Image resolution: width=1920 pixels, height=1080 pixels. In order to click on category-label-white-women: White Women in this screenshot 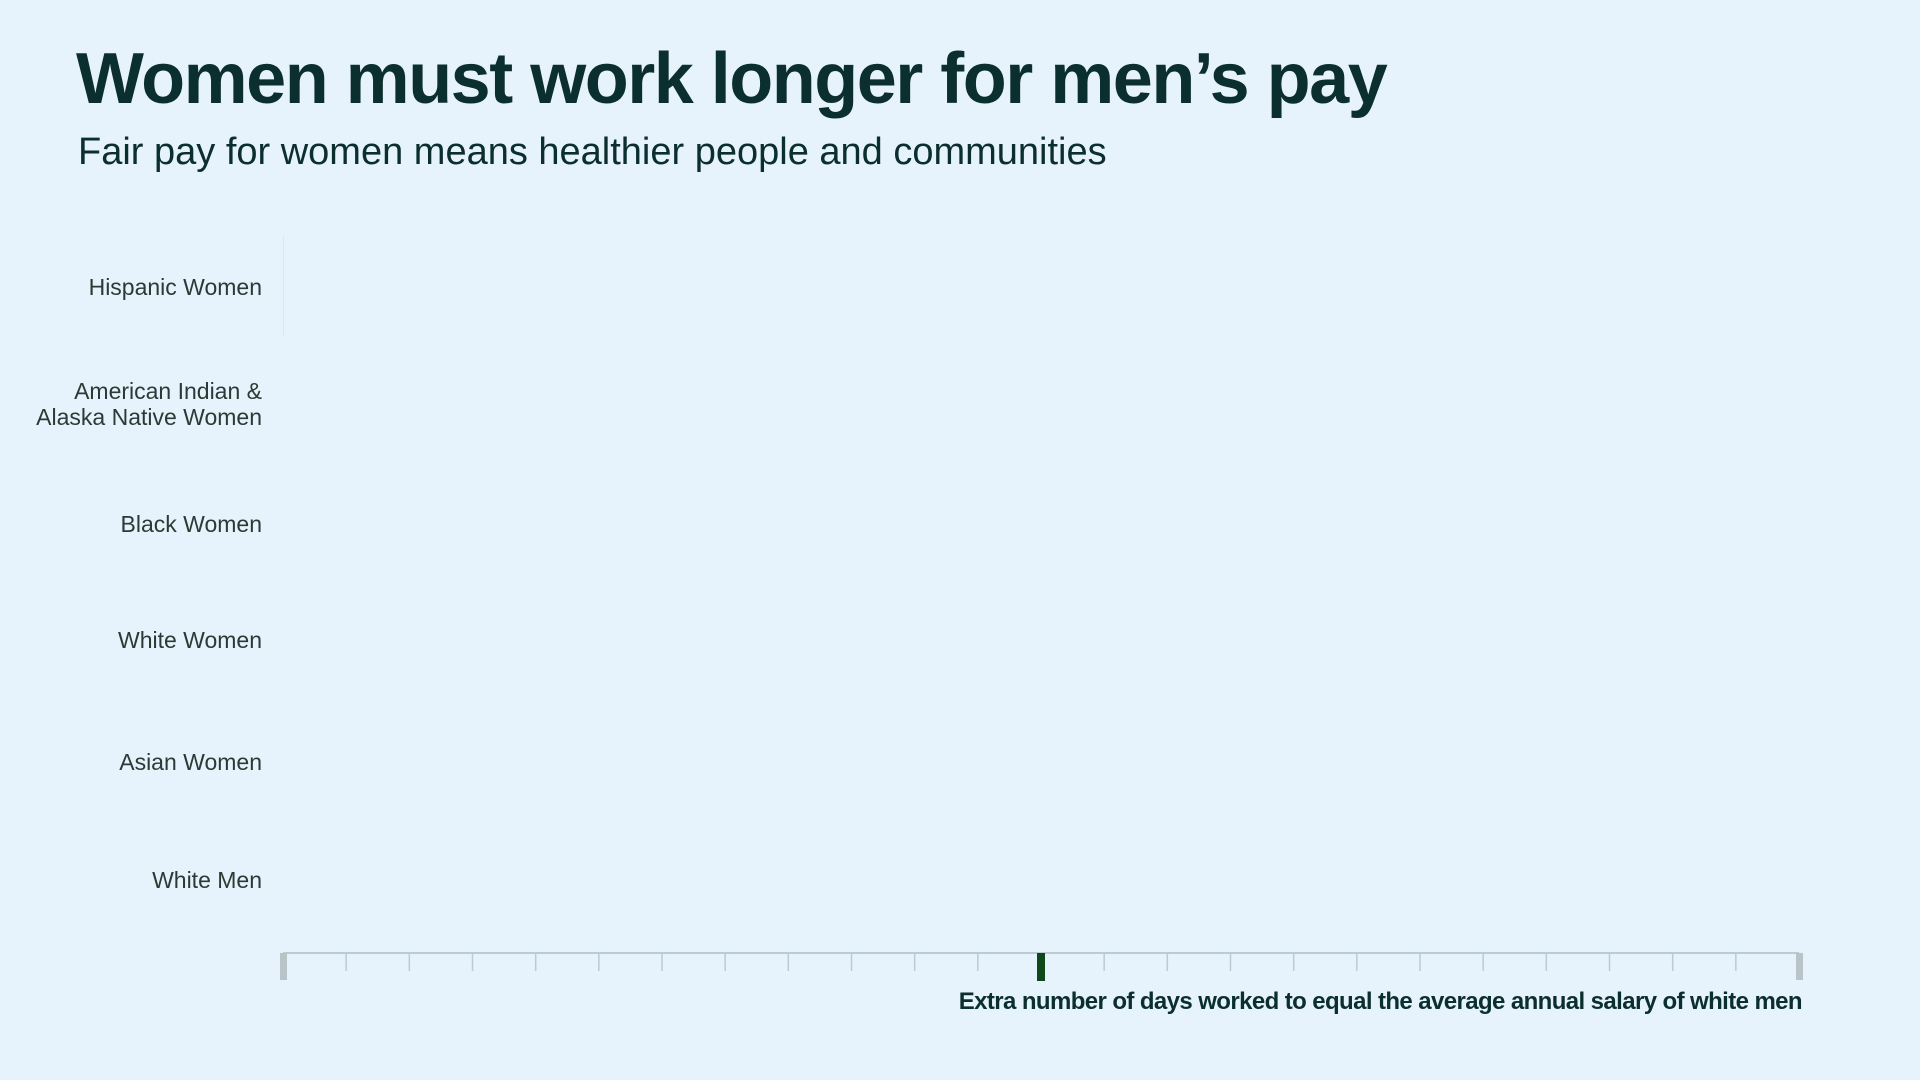, I will do `click(189, 640)`.